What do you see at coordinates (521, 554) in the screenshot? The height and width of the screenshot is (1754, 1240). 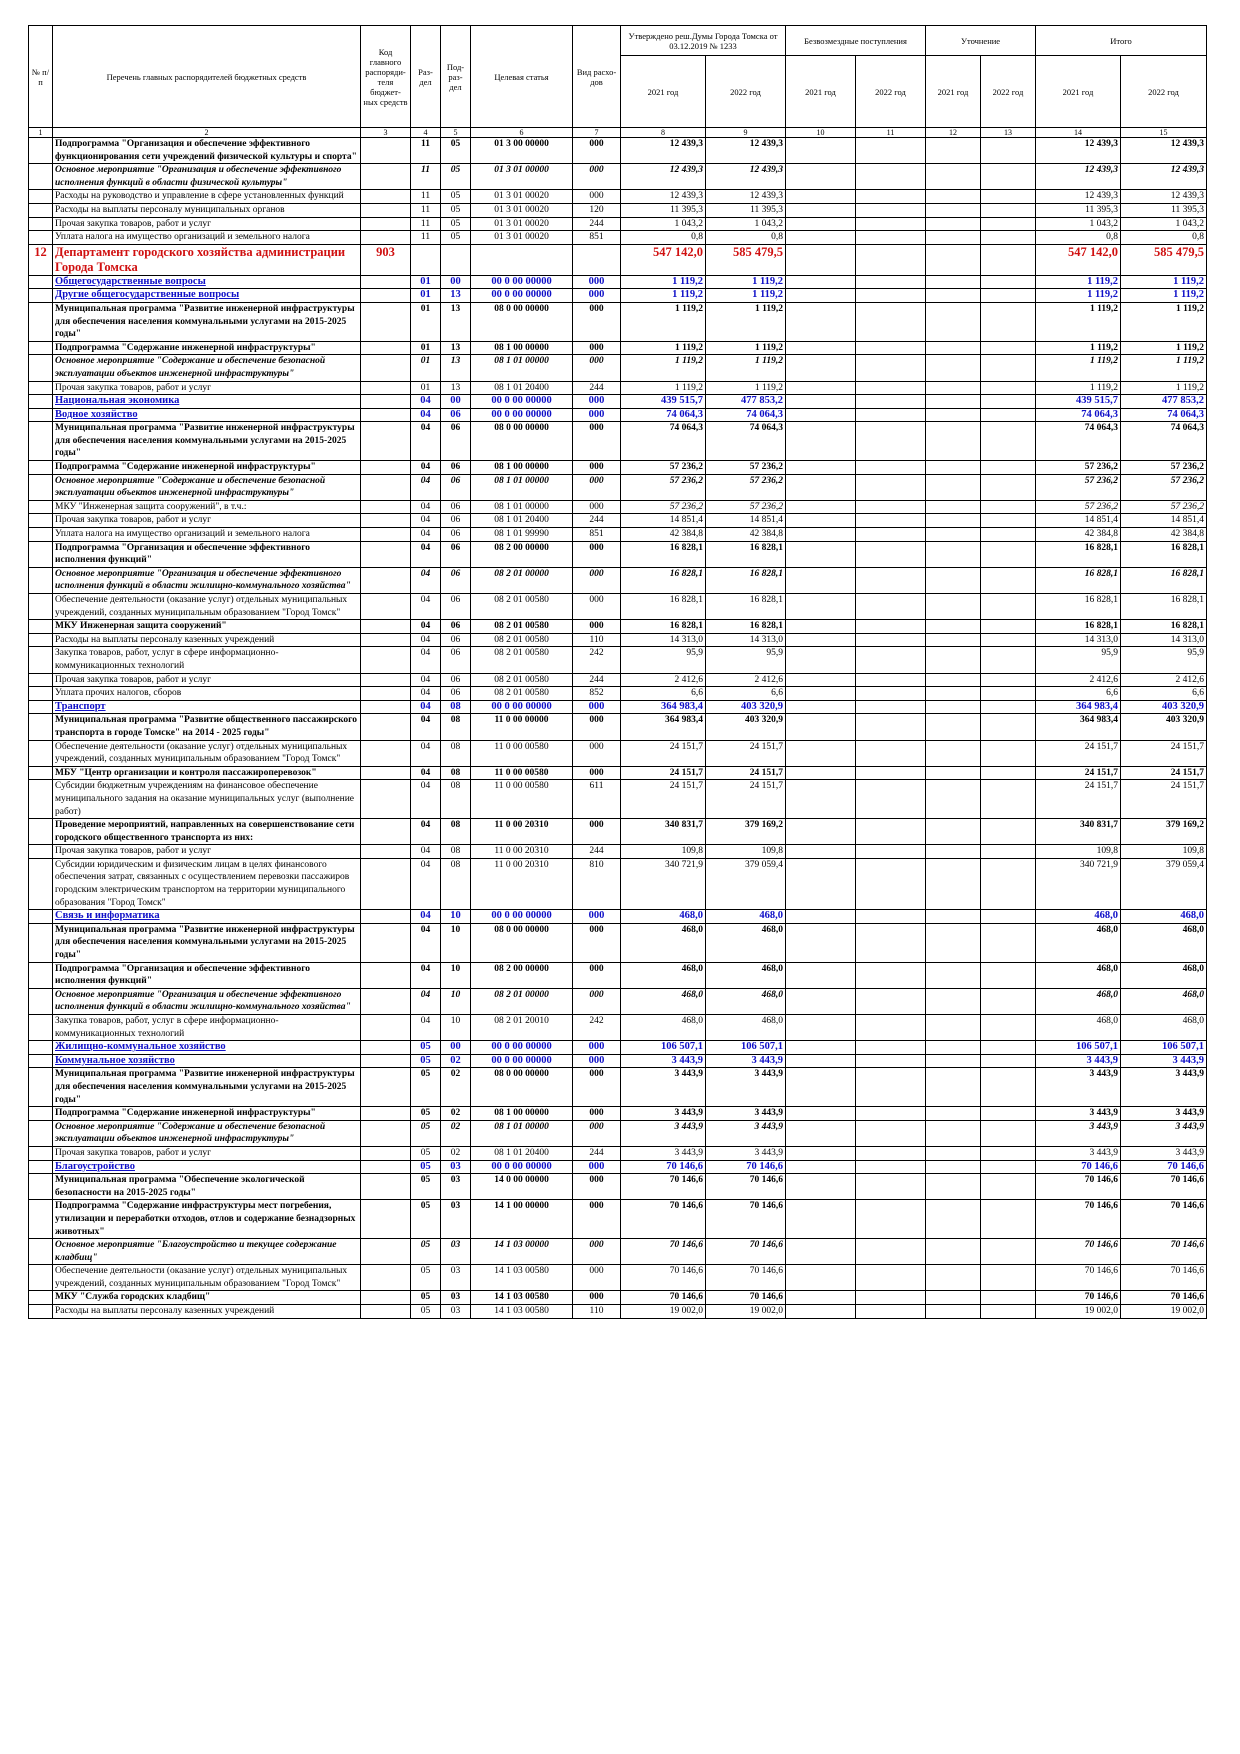 I see `target-article: 08 2 00 00000` at bounding box center [521, 554].